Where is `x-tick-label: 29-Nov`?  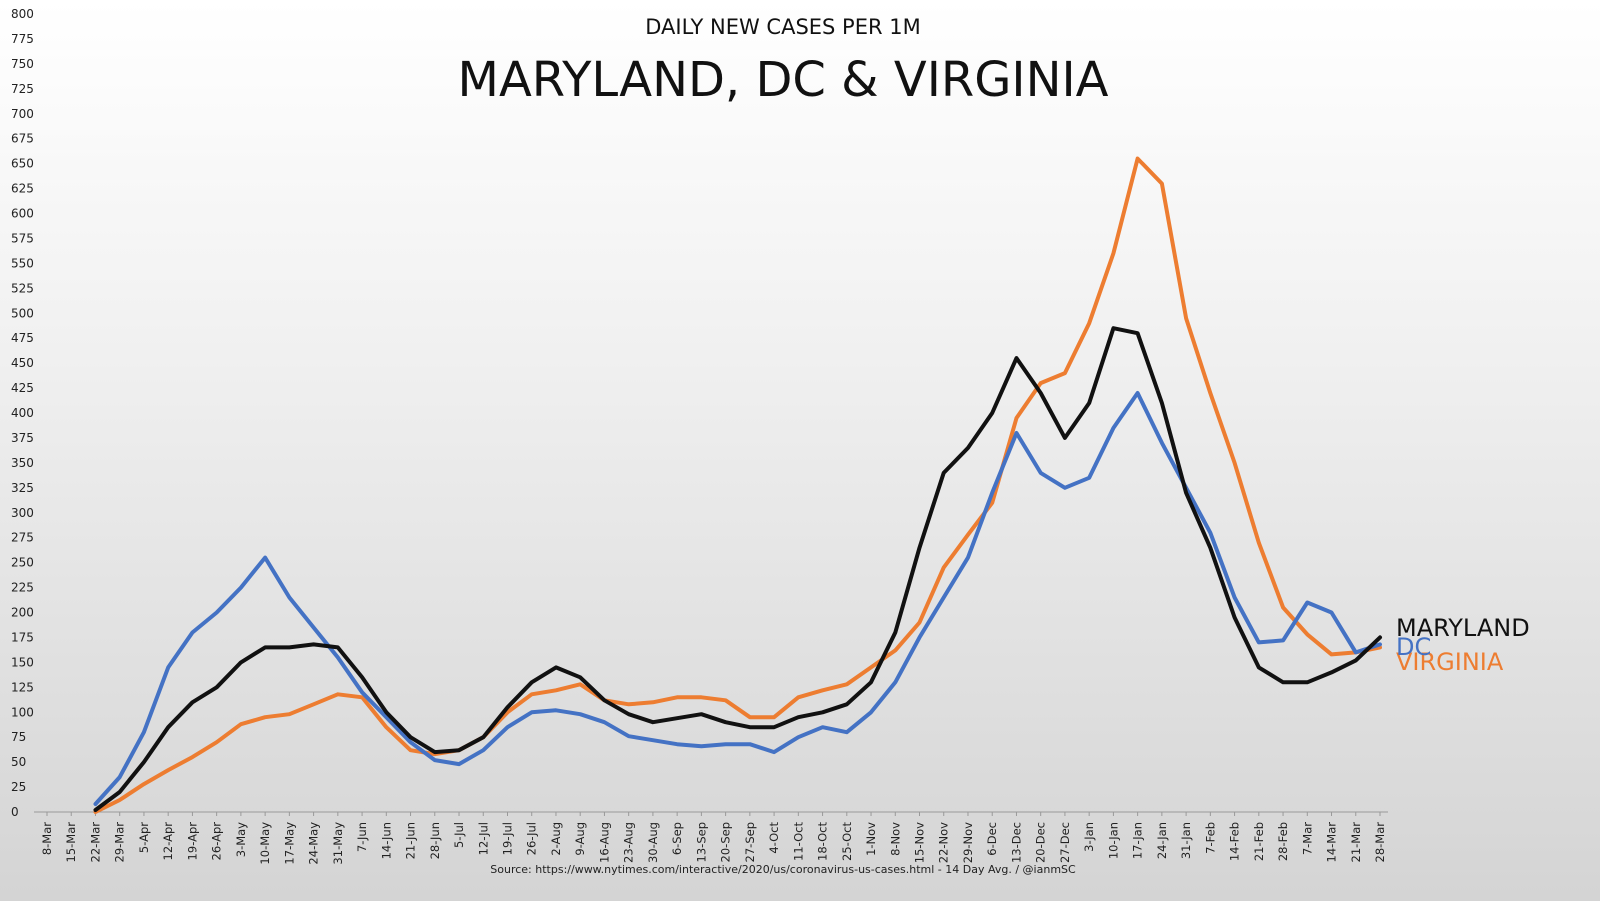 x-tick-label: 29-Nov is located at coordinates (968, 842).